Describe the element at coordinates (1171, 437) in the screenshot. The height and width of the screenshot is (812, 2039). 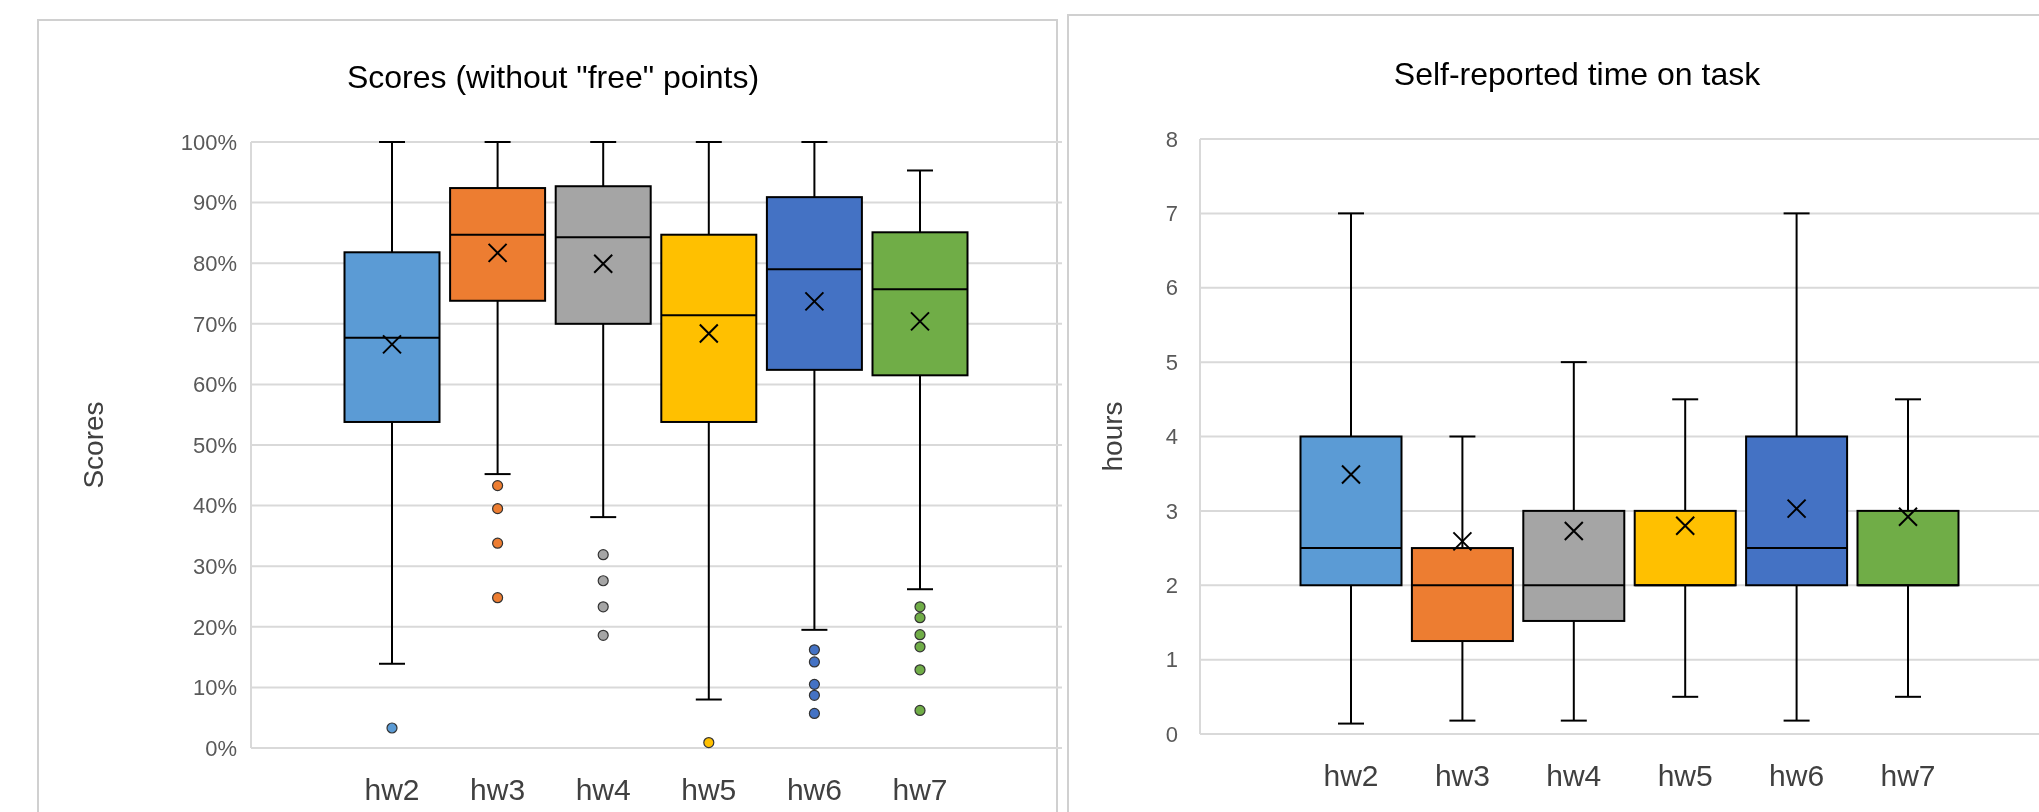
I see `y-tick-label: 4` at that location.